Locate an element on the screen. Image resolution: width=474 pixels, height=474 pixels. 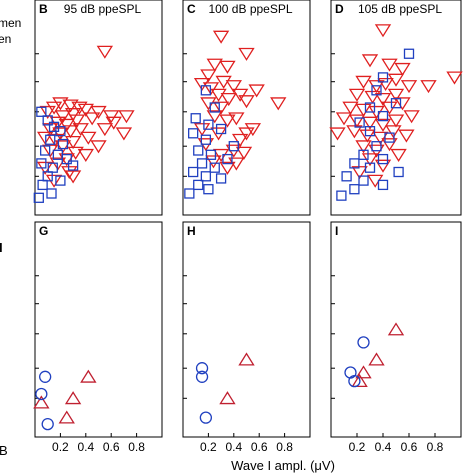
panel-title: 100 dB ppeSPL is located at coordinates (250, 9).